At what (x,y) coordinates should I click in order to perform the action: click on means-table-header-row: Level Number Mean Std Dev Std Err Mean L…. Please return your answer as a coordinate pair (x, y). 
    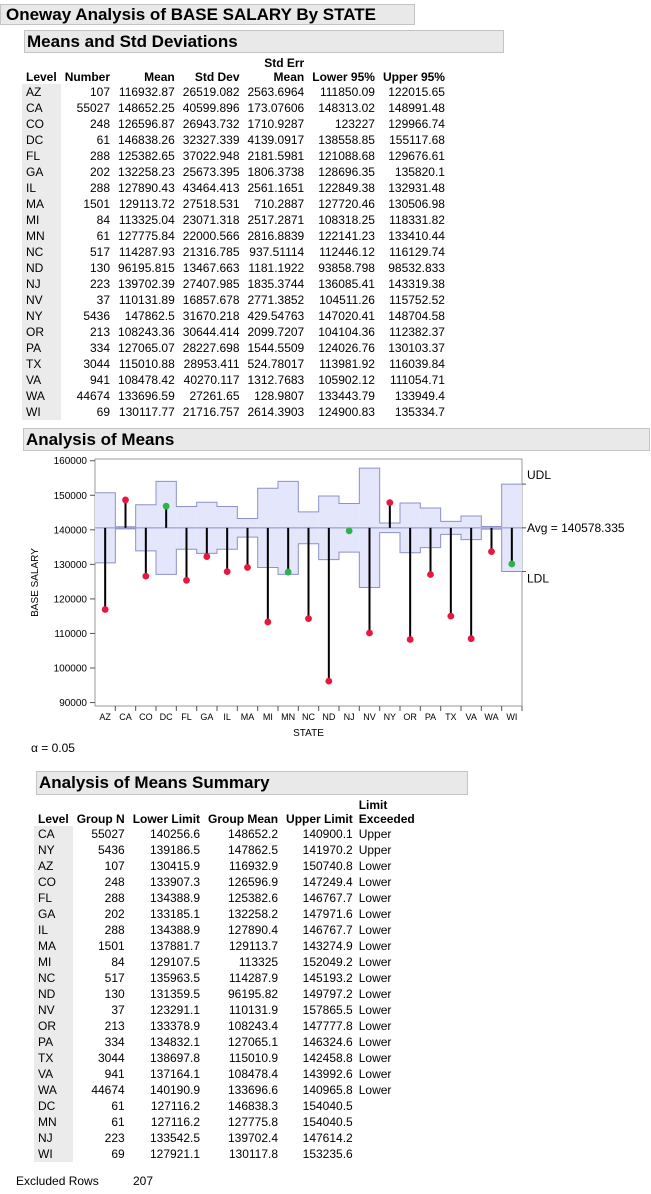
    Looking at the image, I should click on (235, 70).